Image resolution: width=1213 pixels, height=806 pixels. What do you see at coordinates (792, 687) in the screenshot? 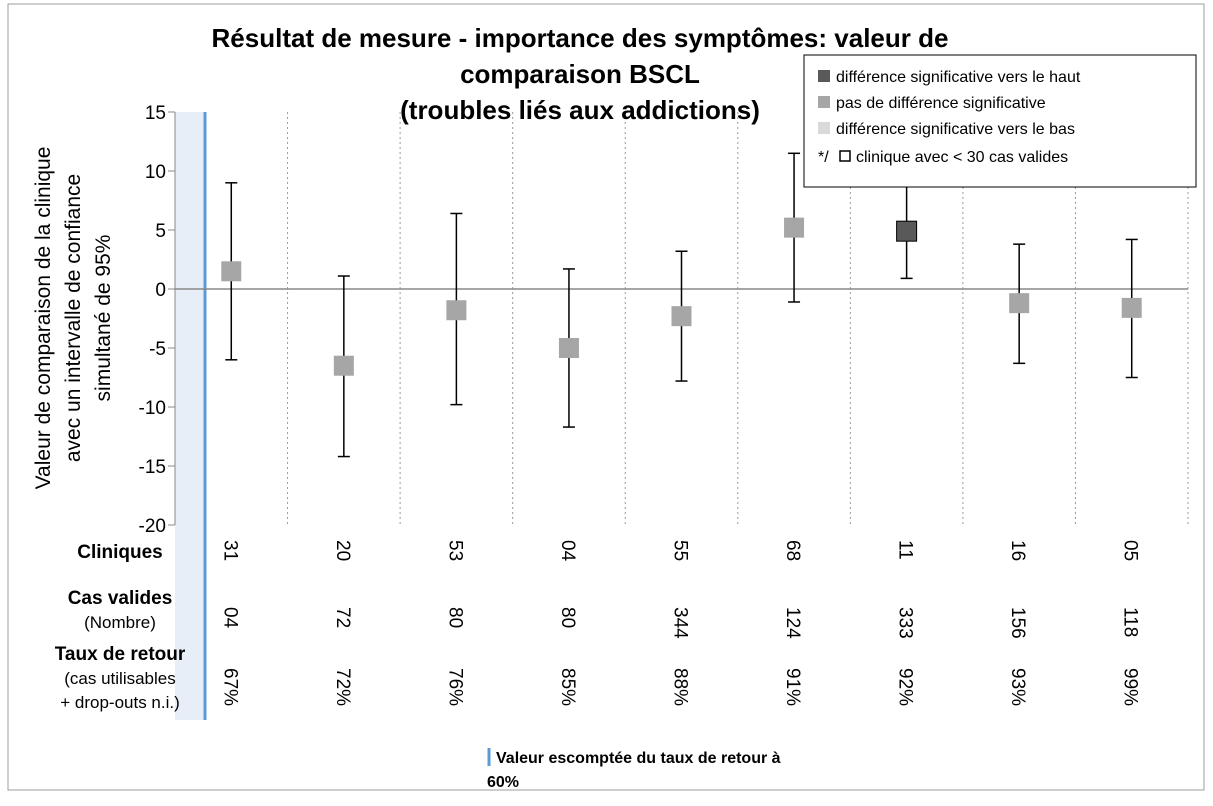
I see `return-rate-value: 91%` at bounding box center [792, 687].